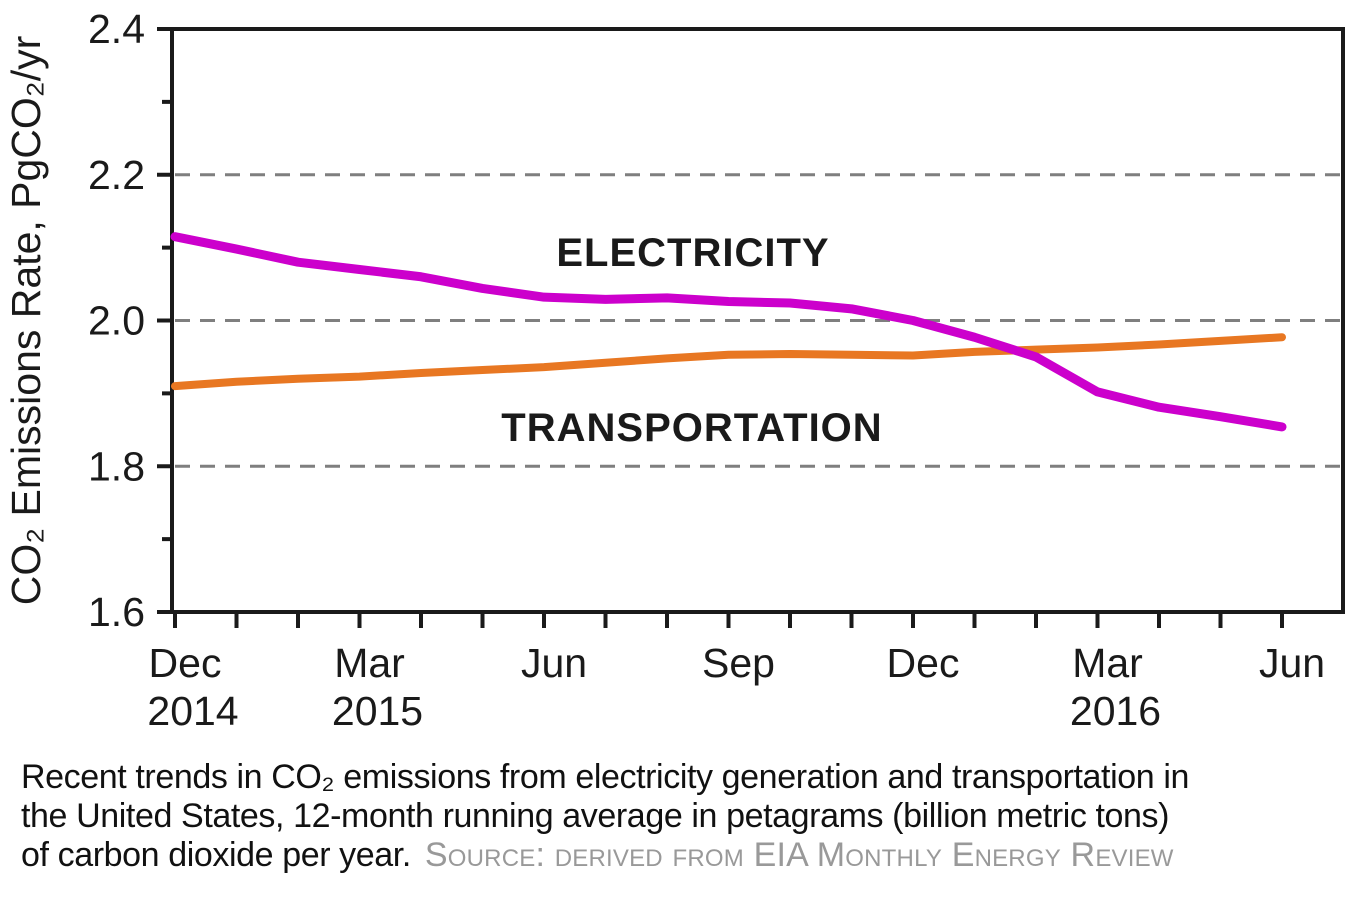 Image resolution: width=1365 pixels, height=913 pixels. Describe the element at coordinates (116, 29) in the screenshot. I see `y-tick-label: 2.4` at that location.